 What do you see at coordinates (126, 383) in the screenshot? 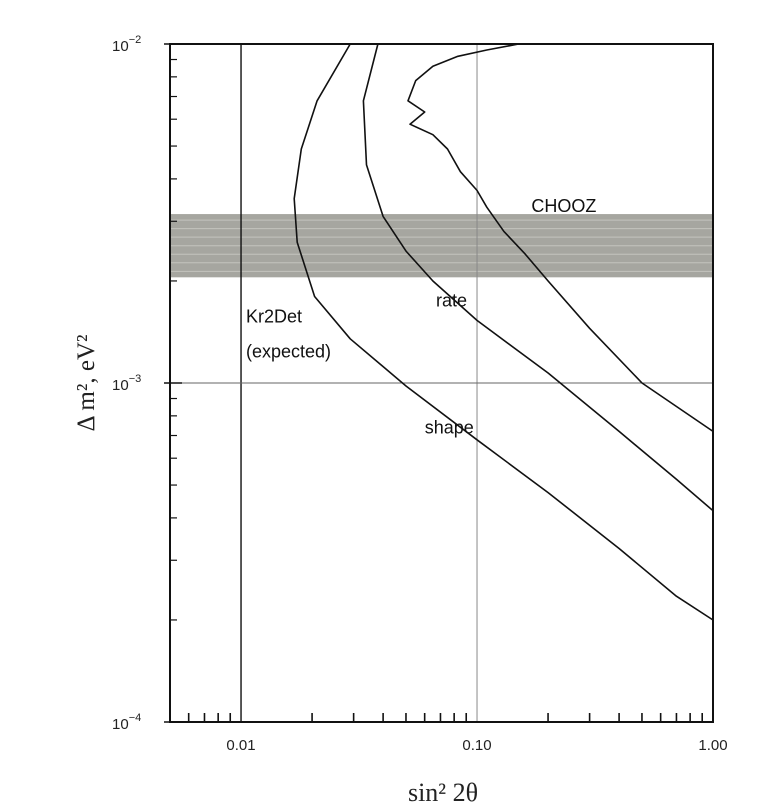
I see `y-tick-label: 10⁻³` at bounding box center [126, 383].